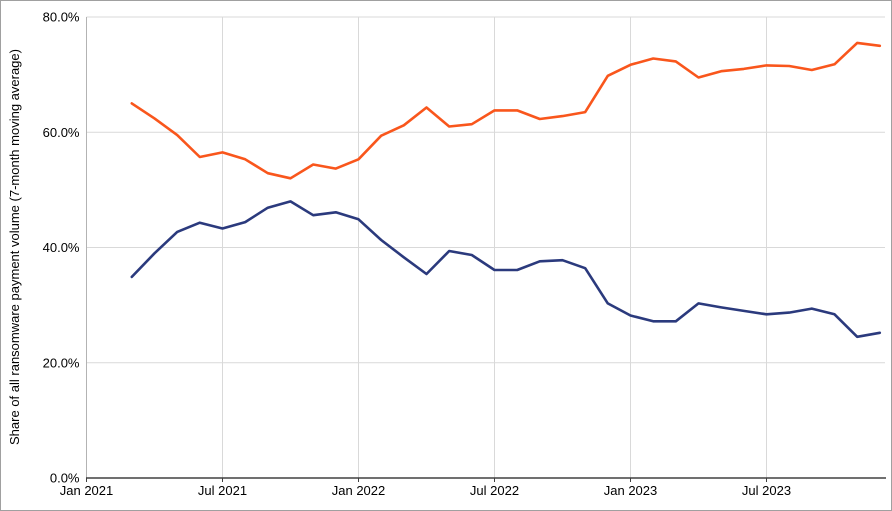 This screenshot has height=511, width=892. I want to click on y-tick-label: 0.0%, so click(65, 478).